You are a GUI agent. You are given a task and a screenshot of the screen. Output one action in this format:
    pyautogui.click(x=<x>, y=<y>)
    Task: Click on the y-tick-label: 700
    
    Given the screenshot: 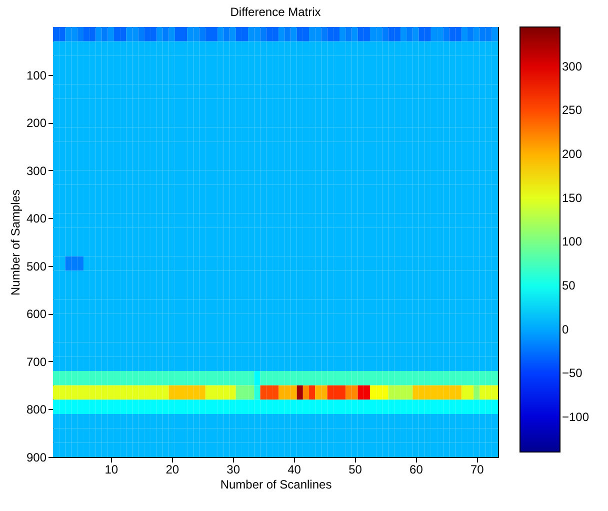 What is the action you would take?
    pyautogui.click(x=36, y=361)
    